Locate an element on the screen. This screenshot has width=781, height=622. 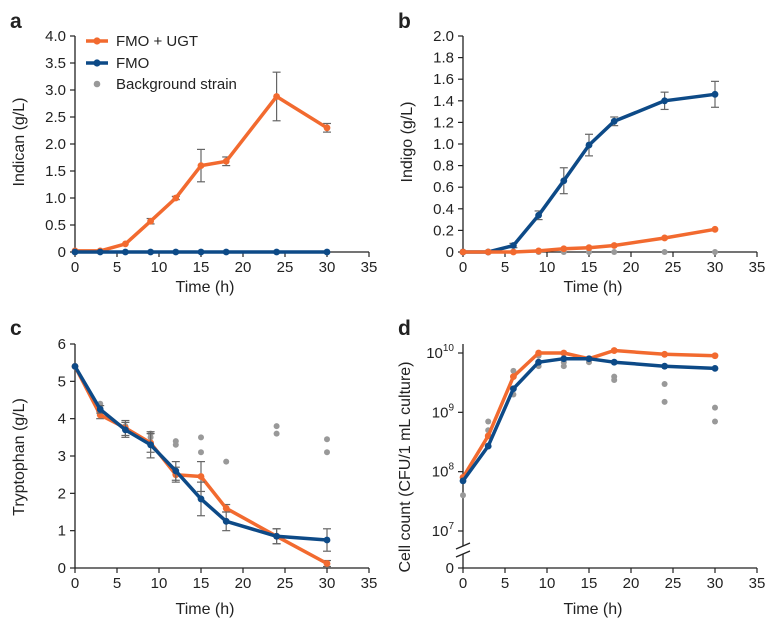
panel-c-x-tick-label: 35 is located at coordinates (369, 583).